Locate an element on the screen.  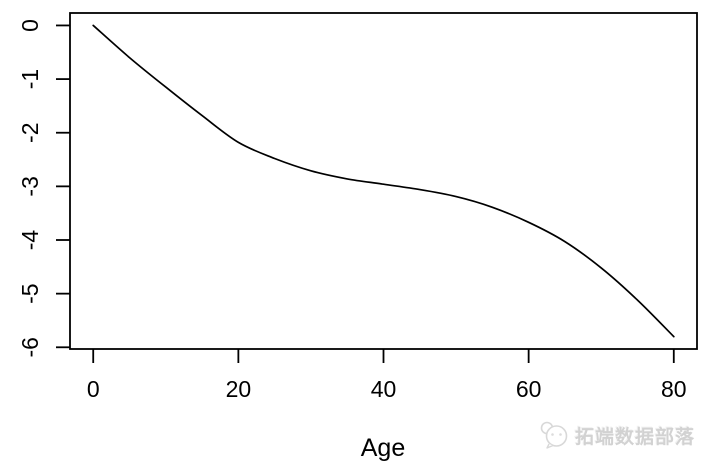
x-tick-label: 80 is located at coordinates (674, 389).